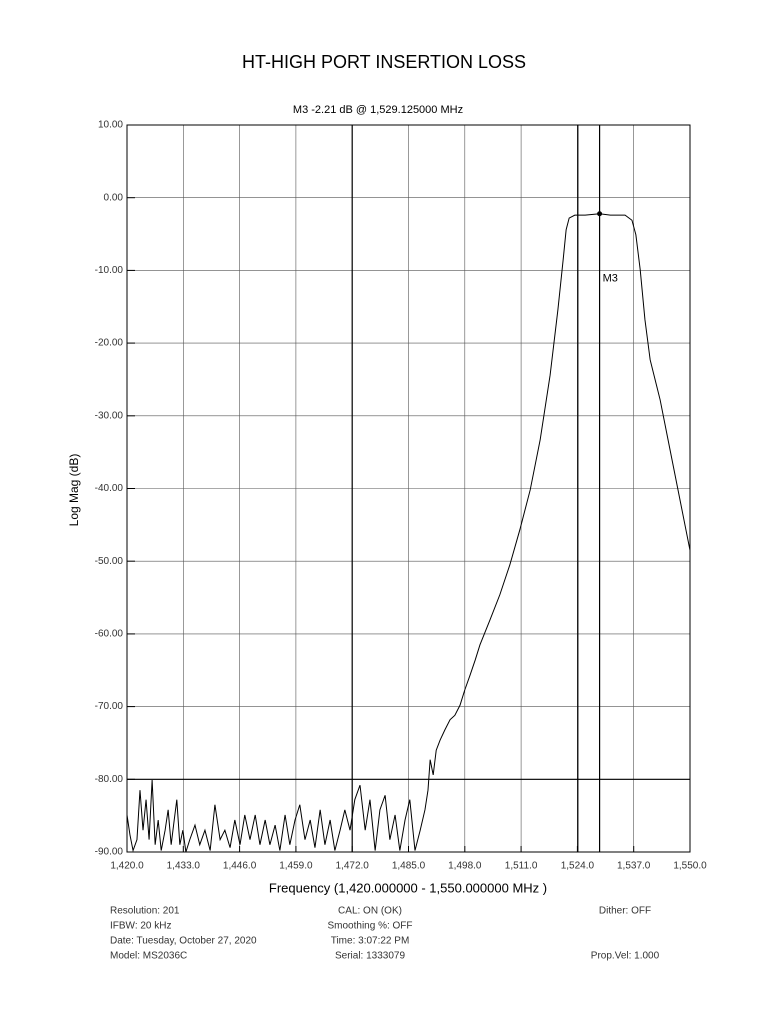  Describe the element at coordinates (465, 866) in the screenshot. I see `x-tick-label: 1,498.0` at that location.